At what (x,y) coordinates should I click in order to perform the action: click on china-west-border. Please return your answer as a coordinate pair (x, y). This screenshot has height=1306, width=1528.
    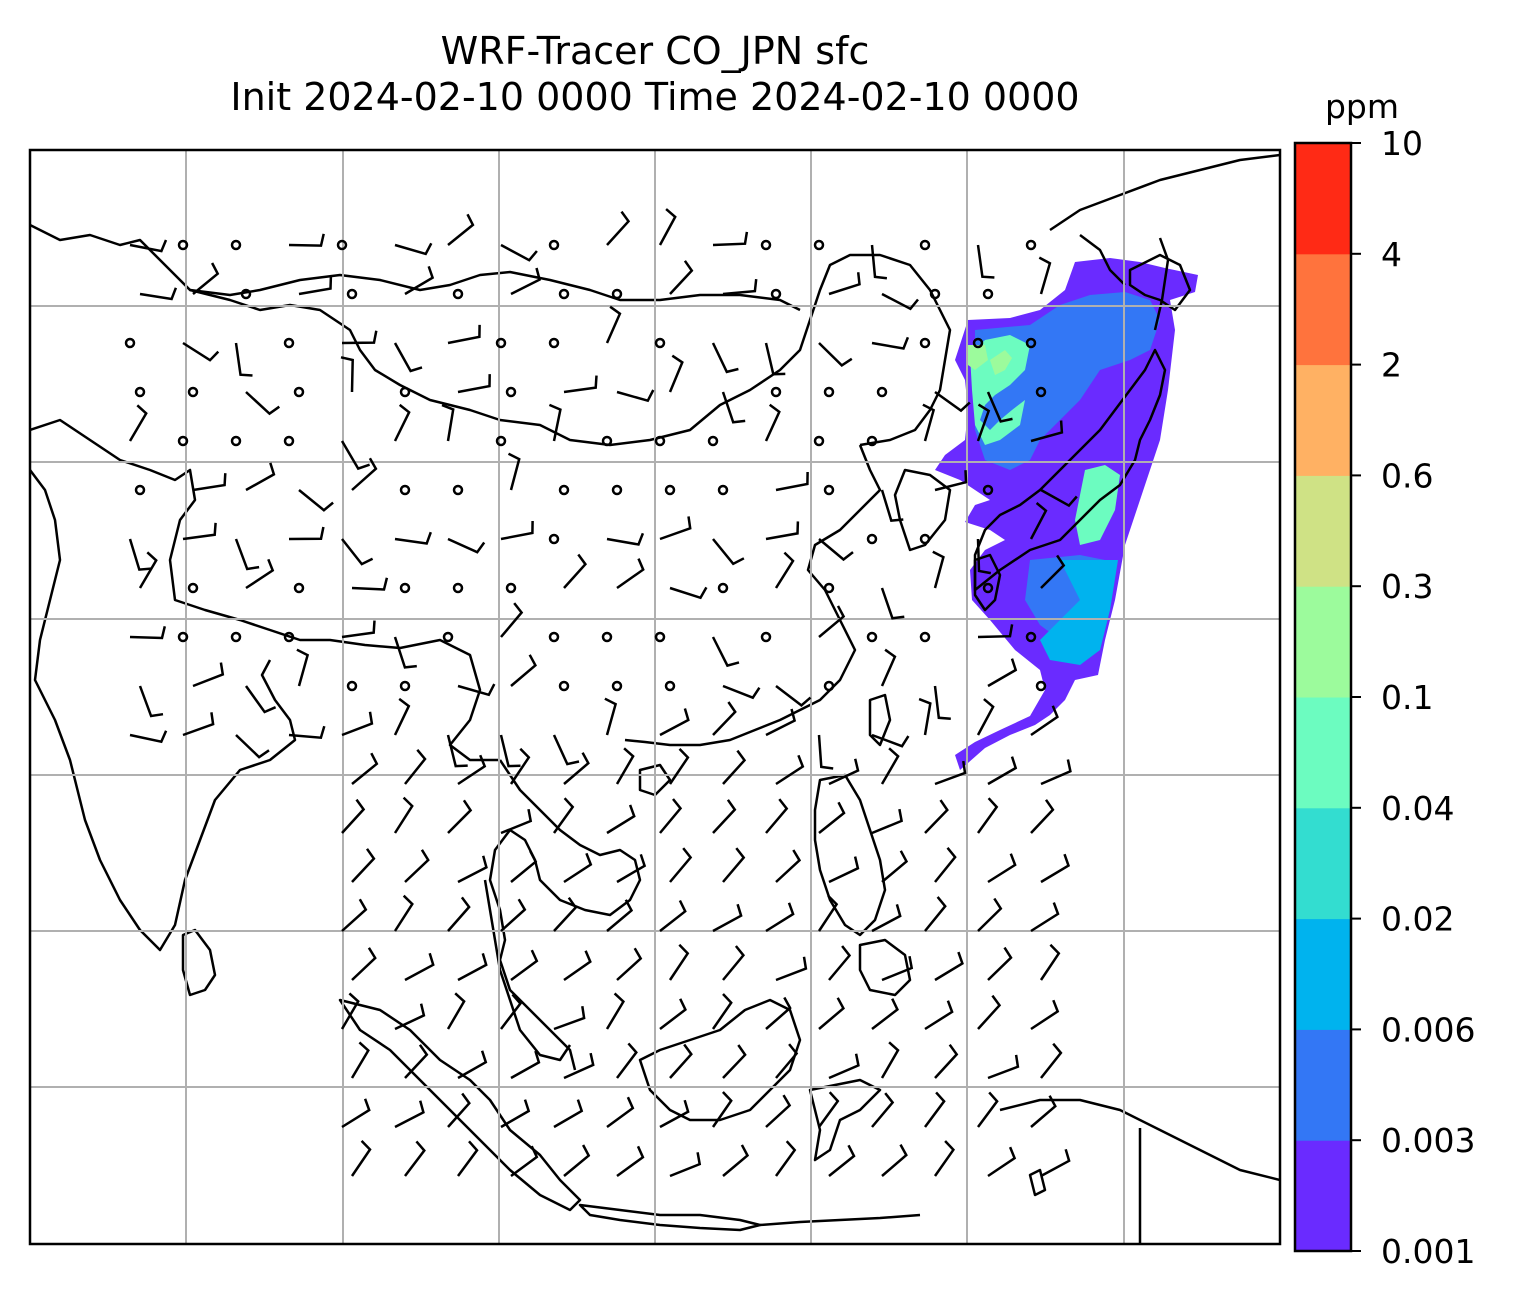
    Looking at the image, I should click on (491, 335).